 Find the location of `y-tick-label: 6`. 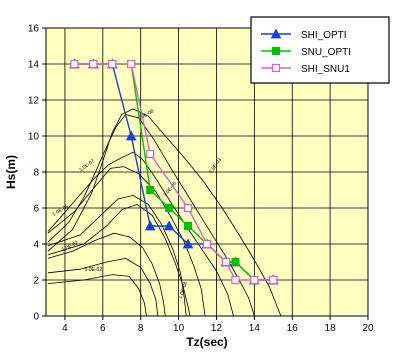

y-tick-label: 6 is located at coordinates (36, 209).